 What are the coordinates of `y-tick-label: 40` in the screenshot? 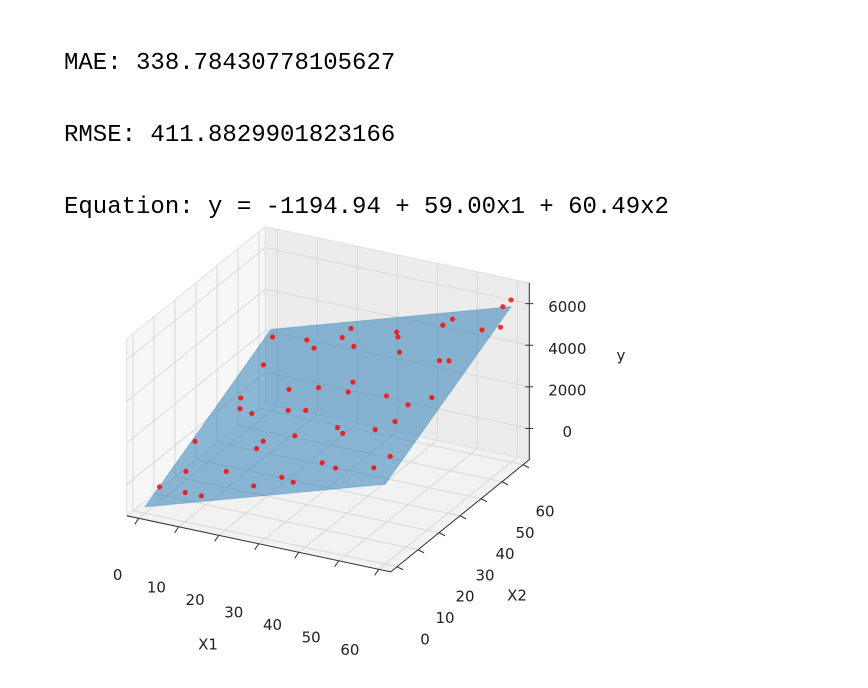 It's located at (504, 554).